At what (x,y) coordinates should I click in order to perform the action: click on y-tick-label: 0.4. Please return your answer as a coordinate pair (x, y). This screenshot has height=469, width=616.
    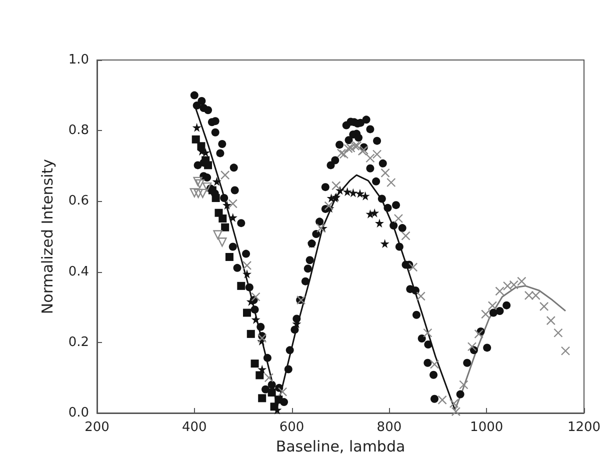
    Looking at the image, I should click on (78, 272).